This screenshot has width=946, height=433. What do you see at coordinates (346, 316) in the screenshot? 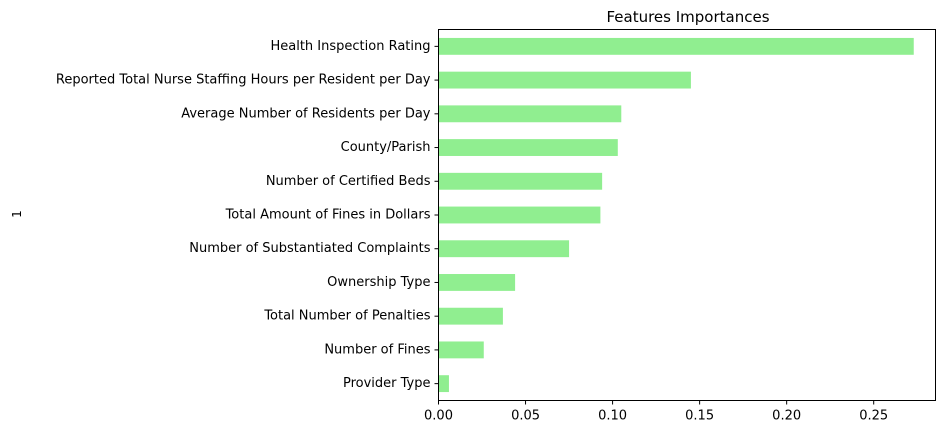
I see `y-tick-label-8: Total Number of Penalties` at bounding box center [346, 316].